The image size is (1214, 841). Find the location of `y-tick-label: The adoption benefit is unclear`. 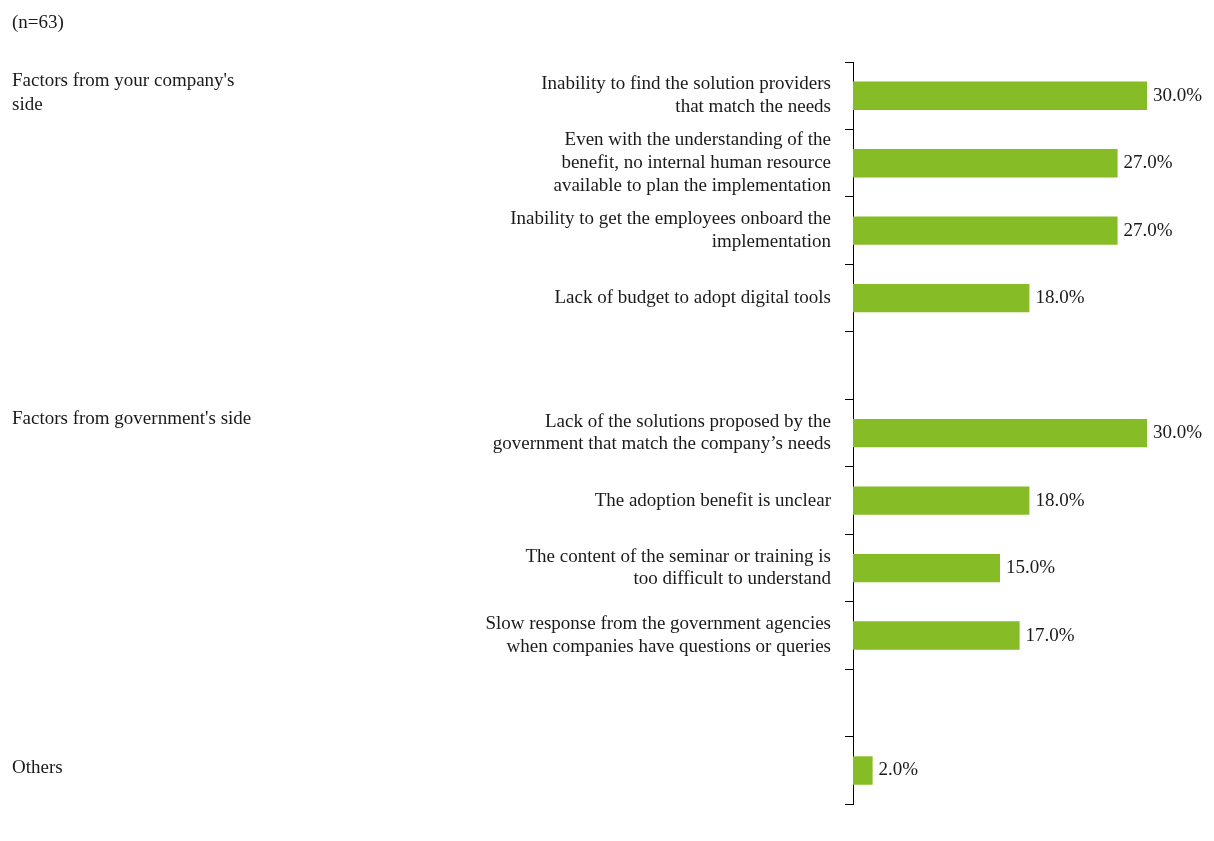

y-tick-label: The adoption benefit is unclear is located at coordinates (713, 499).